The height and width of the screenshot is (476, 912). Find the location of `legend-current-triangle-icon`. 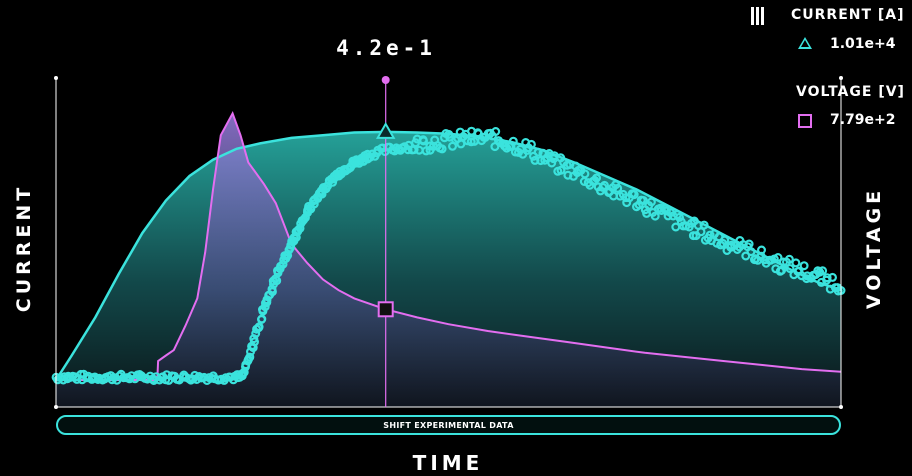

legend-current-triangle-icon is located at coordinates (805, 43).